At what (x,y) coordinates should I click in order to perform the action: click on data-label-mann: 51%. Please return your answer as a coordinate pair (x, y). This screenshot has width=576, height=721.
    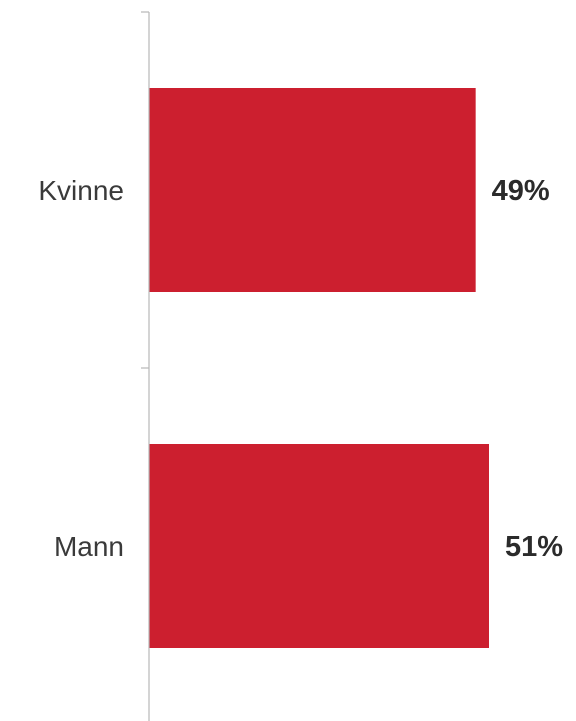
    Looking at the image, I should click on (534, 547).